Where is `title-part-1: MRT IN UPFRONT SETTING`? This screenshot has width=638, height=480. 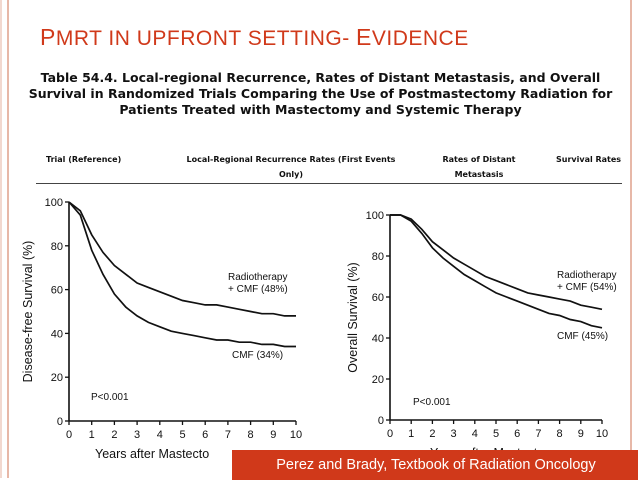
title-part-1: MRT IN UPFRONT SETTING is located at coordinates (199, 38).